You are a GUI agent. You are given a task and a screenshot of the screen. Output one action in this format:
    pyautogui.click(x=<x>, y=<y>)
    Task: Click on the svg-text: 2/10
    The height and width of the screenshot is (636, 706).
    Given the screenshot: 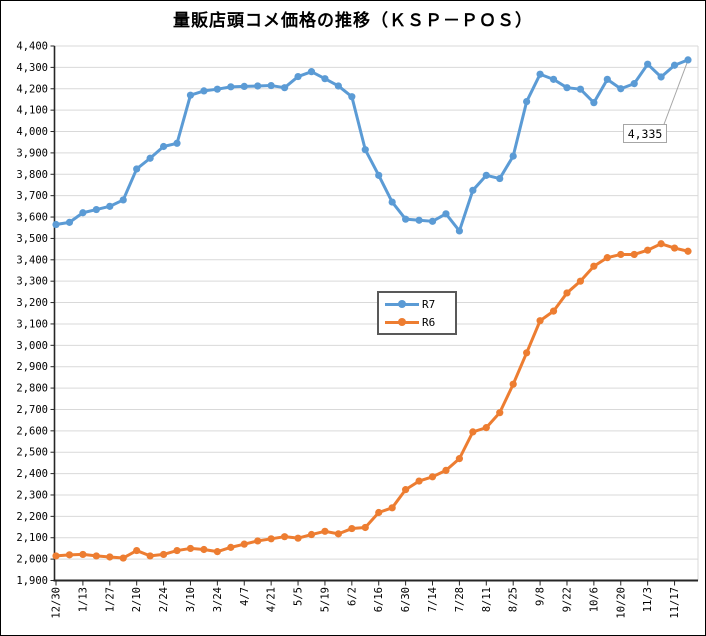 What is the action you would take?
    pyautogui.click(x=137, y=599)
    